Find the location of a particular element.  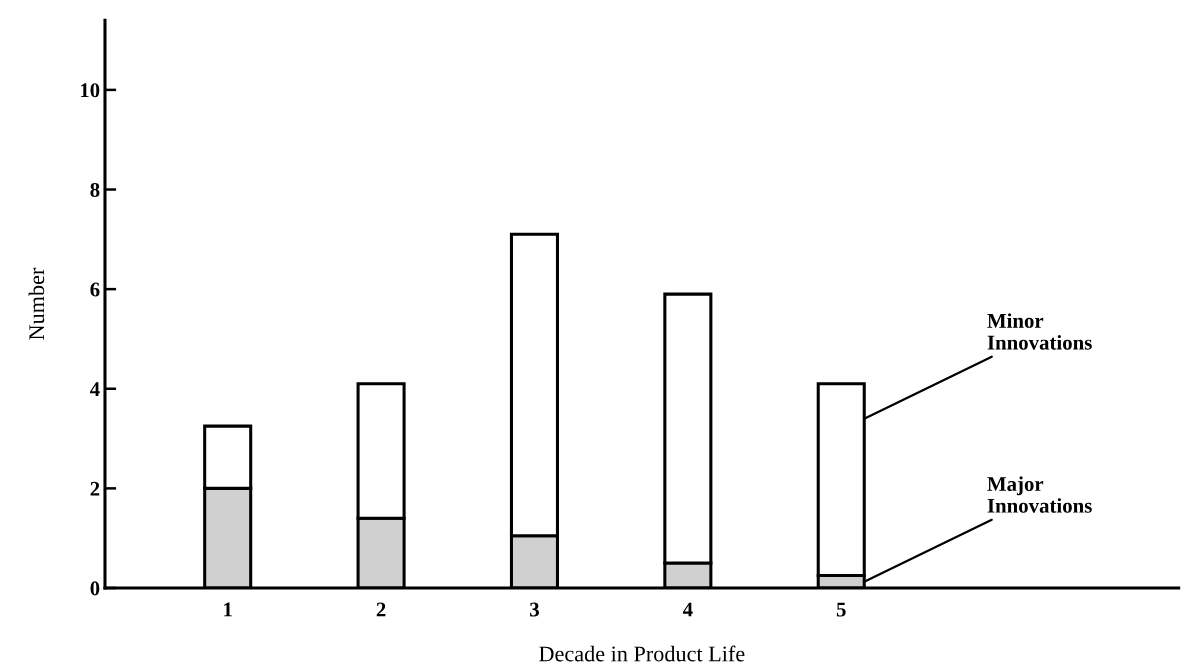

y-axis-title: Number is located at coordinates (36, 303).